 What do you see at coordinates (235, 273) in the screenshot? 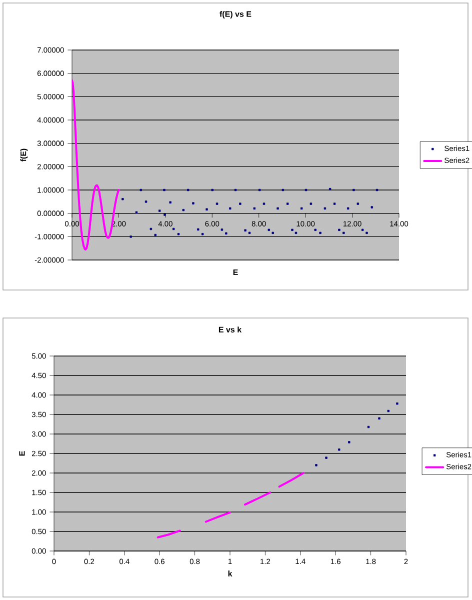
I see `x-axis-title: E` at bounding box center [235, 273].